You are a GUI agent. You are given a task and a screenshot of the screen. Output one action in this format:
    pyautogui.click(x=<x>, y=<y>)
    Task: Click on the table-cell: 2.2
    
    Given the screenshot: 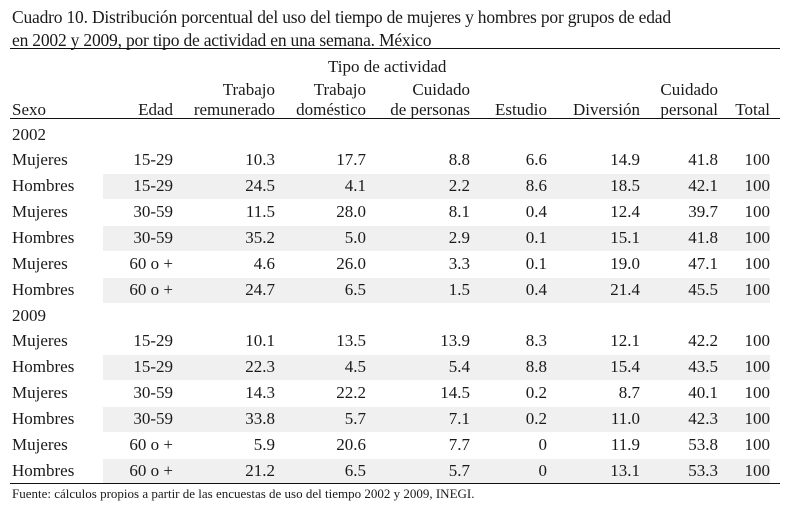 What is the action you would take?
    pyautogui.click(x=459, y=185)
    